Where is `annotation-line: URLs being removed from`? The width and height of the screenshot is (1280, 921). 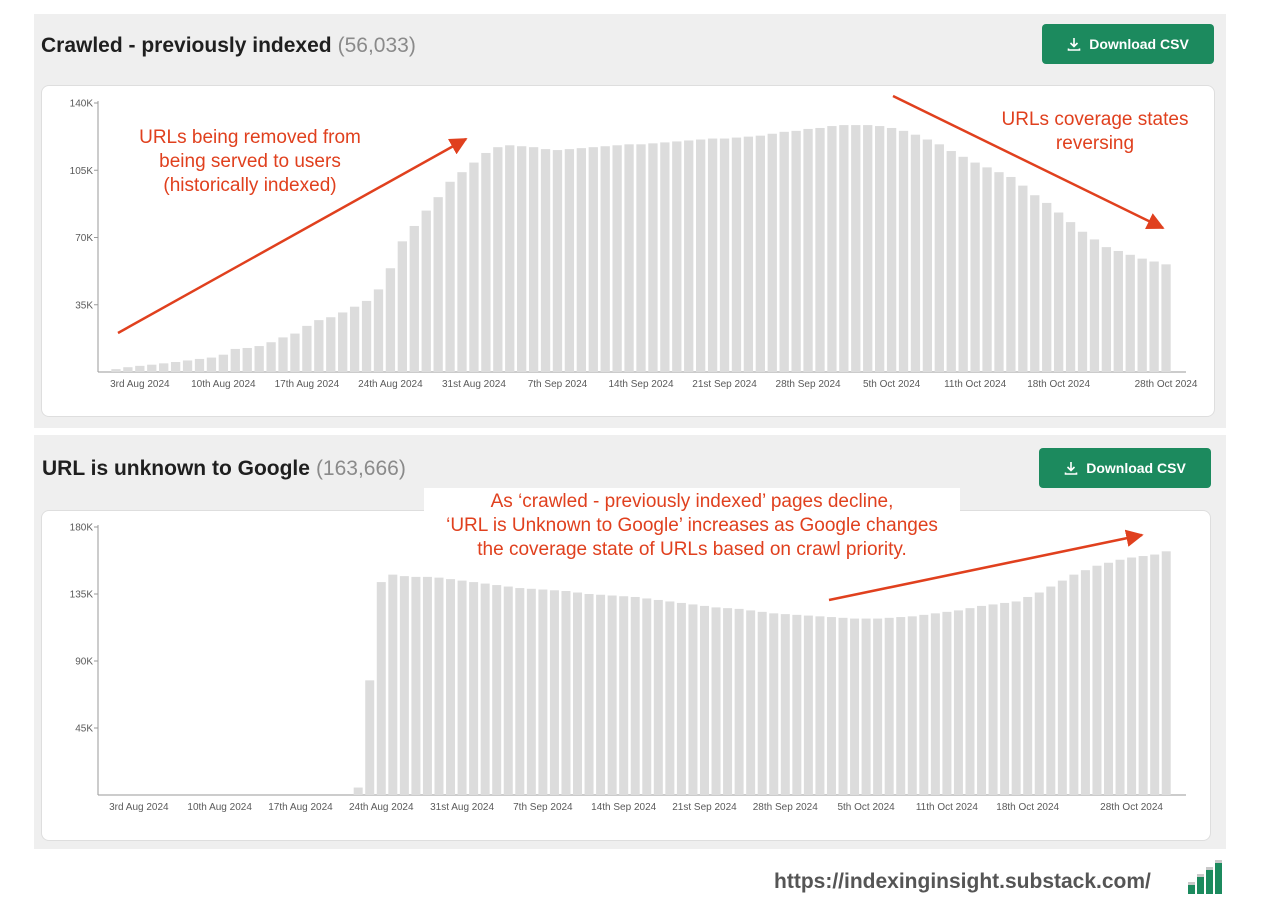 annotation-line: URLs being removed from is located at coordinates (250, 137).